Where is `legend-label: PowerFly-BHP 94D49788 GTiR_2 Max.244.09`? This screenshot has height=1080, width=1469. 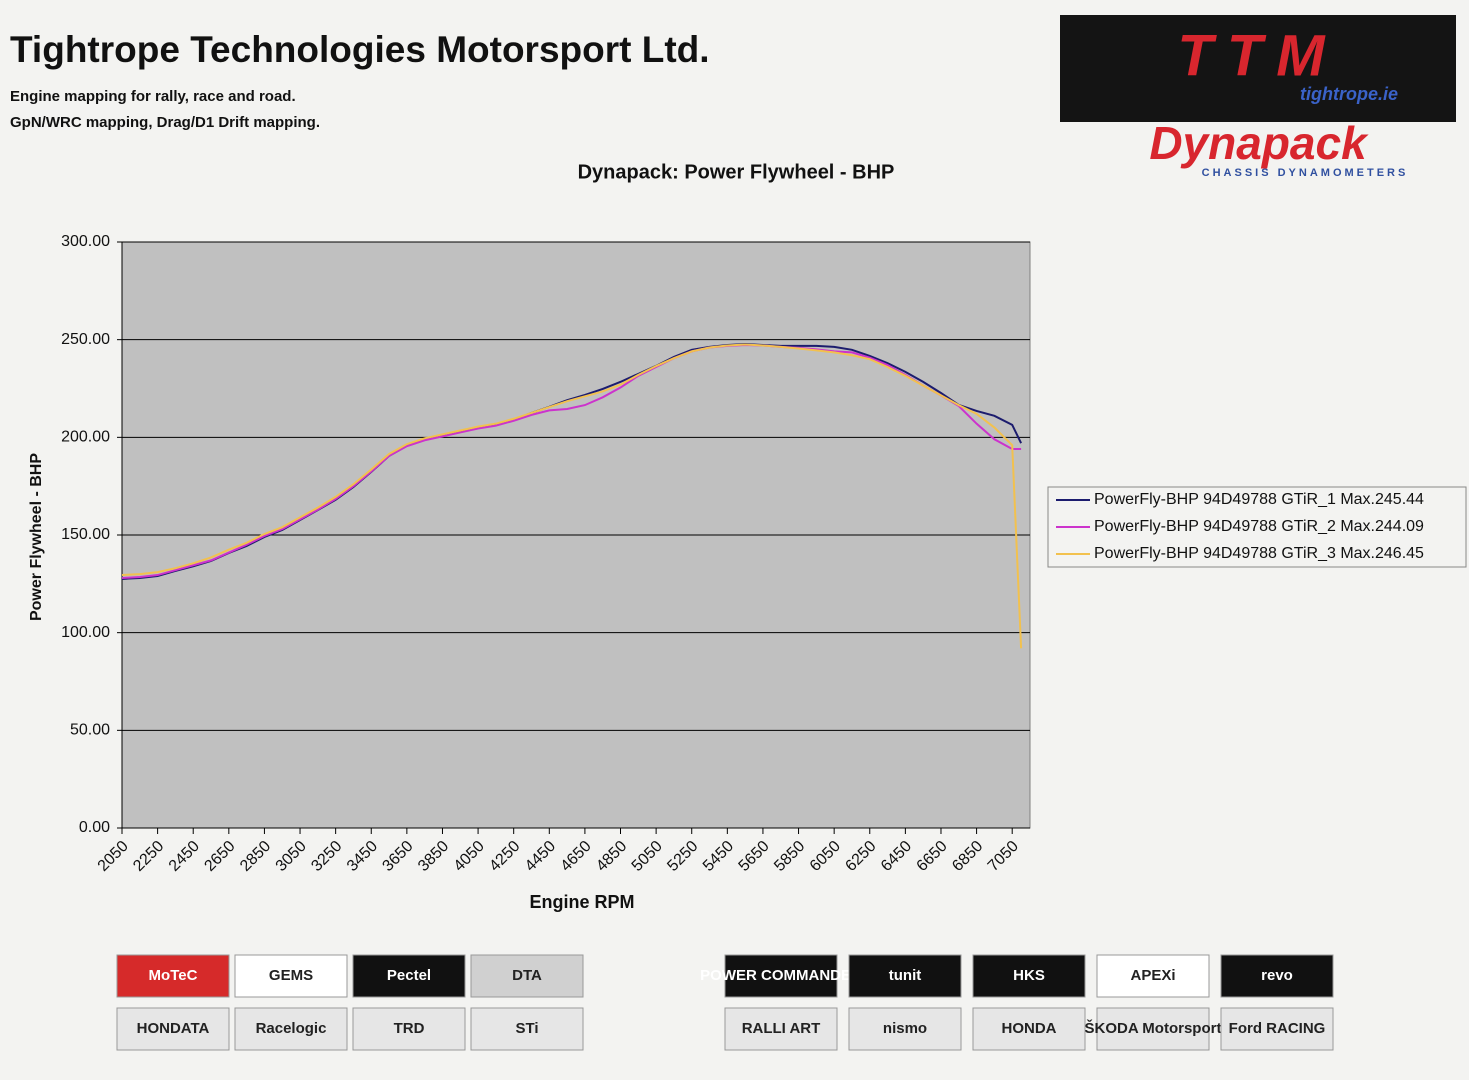 legend-label: PowerFly-BHP 94D49788 GTiR_2 Max.244.09 is located at coordinates (1259, 526).